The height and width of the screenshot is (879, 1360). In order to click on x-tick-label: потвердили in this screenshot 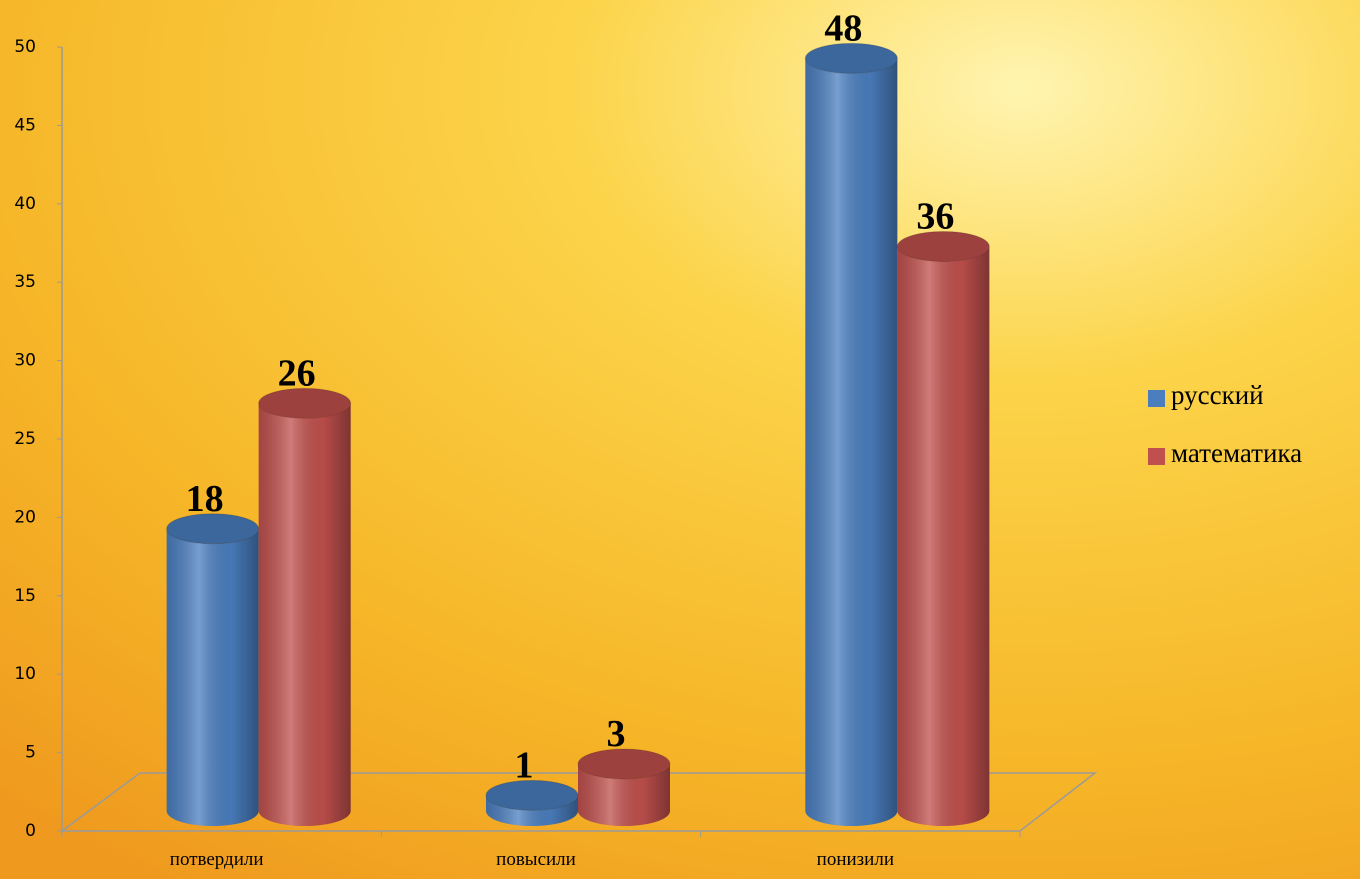, I will do `click(217, 859)`.